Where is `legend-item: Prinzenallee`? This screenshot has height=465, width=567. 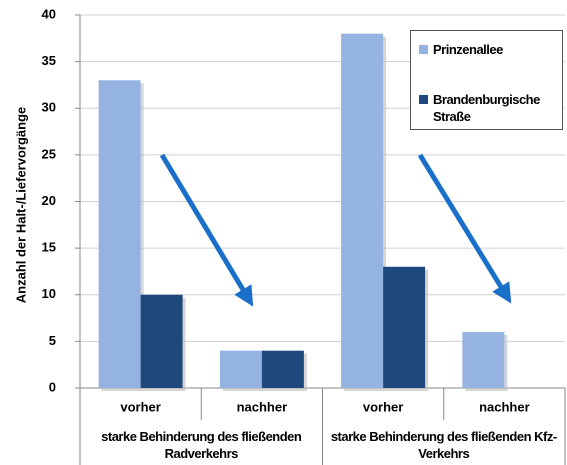
legend-item: Prinzenallee is located at coordinates (488, 49).